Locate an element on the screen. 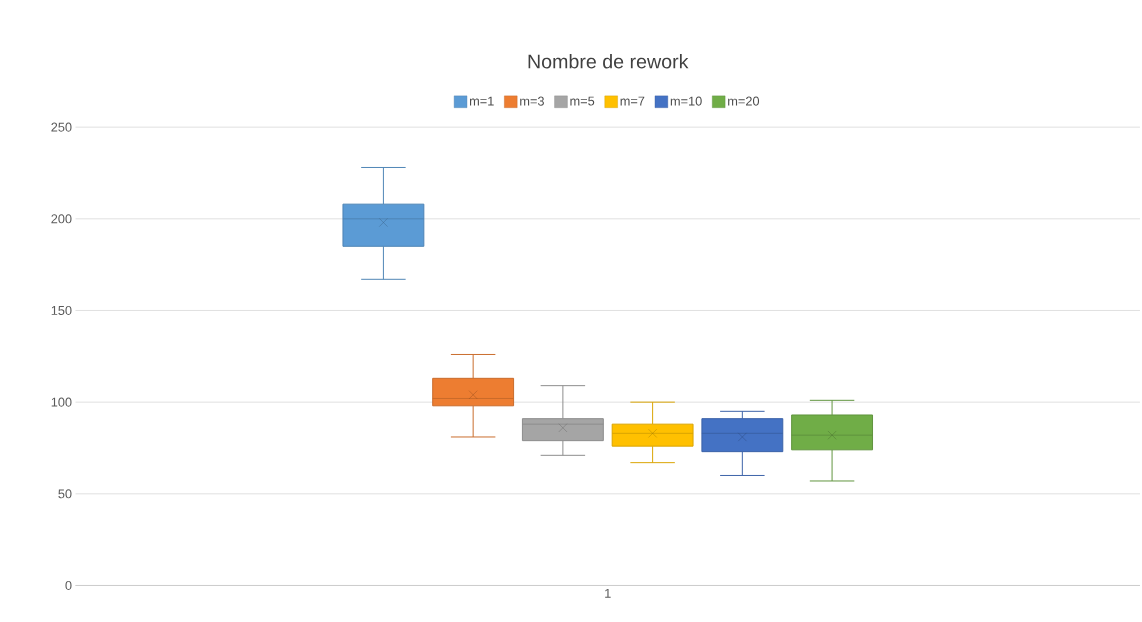 The image size is (1142, 622). y-tick-label: 0 is located at coordinates (68, 585).